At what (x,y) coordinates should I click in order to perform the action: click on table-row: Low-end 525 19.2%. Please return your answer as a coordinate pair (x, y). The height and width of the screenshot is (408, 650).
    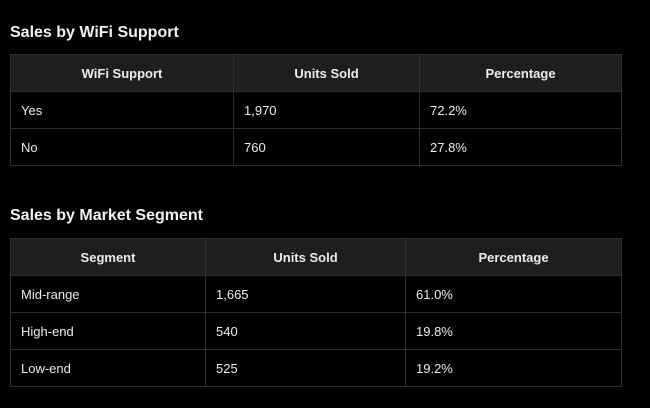
    Looking at the image, I should click on (316, 368).